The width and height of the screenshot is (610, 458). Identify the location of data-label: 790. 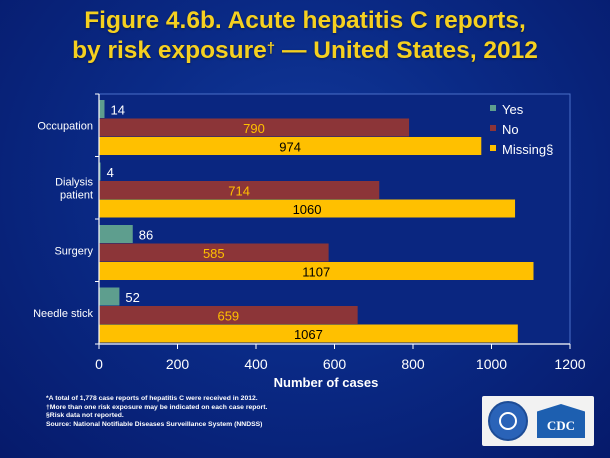
(254, 128).